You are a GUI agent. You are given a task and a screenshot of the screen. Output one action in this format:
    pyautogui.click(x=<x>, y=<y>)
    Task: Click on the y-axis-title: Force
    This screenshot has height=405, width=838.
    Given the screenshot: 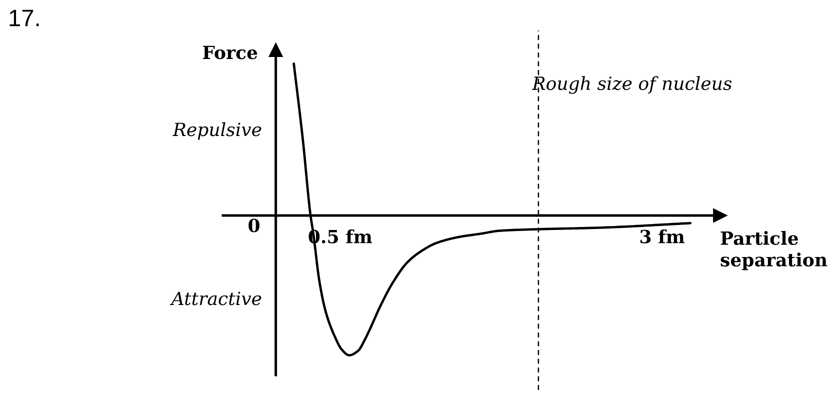 What is the action you would take?
    pyautogui.click(x=230, y=53)
    